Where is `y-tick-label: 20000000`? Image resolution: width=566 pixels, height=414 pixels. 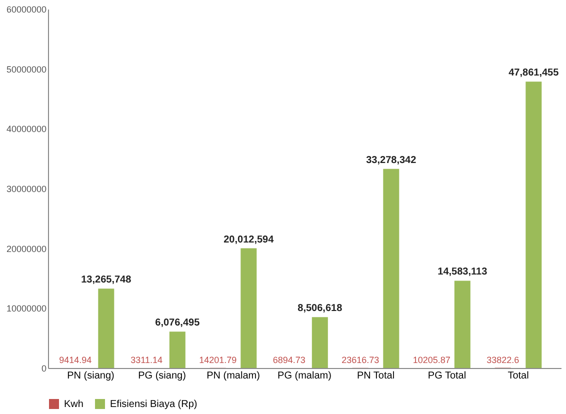 y-tick-label: 20000000 is located at coordinates (26, 249).